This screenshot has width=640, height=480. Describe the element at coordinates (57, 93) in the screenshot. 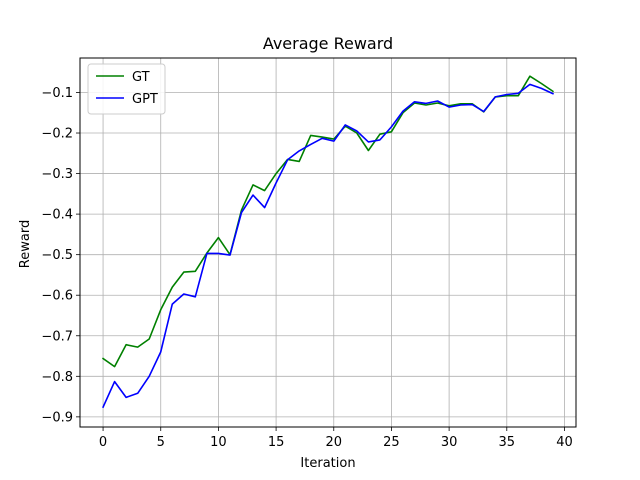

I see `y-tick-label: −0.1` at that location.